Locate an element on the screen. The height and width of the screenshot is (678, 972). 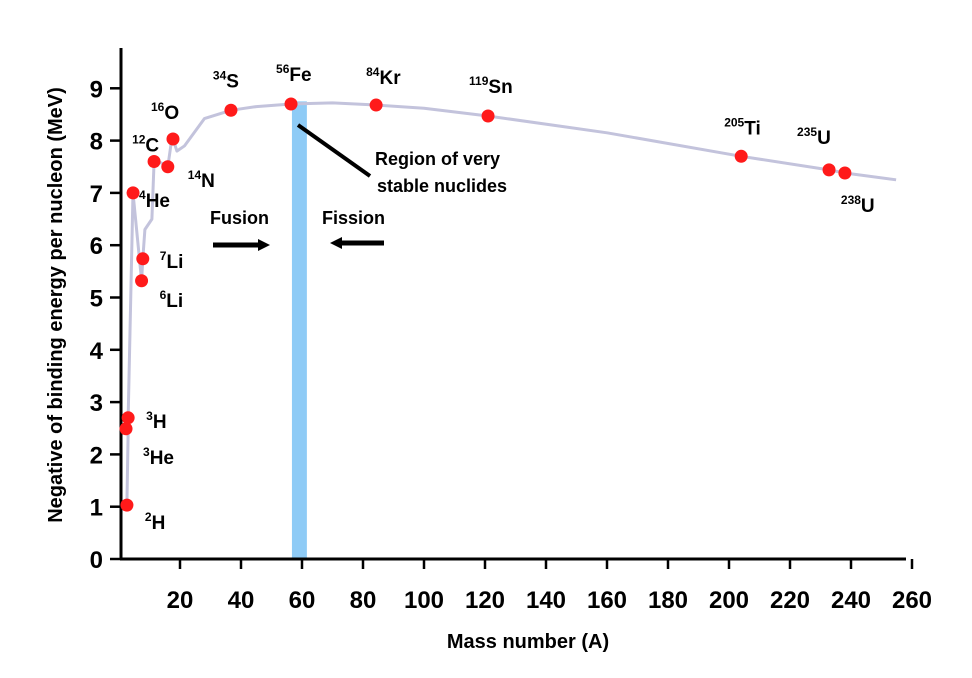
x-tick-label: 20 is located at coordinates (180, 600).